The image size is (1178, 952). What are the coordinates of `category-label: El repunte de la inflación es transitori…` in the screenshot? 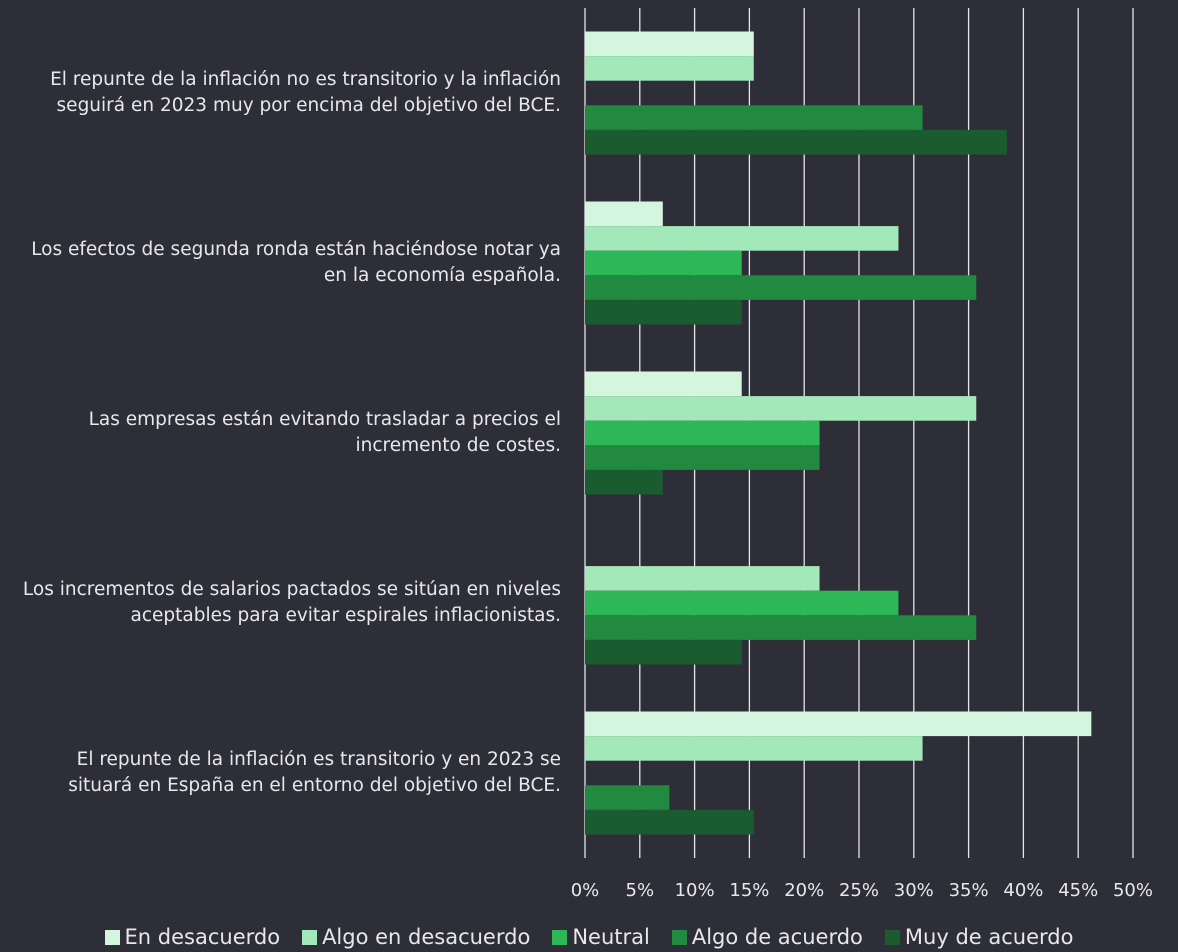 It's located at (314, 772).